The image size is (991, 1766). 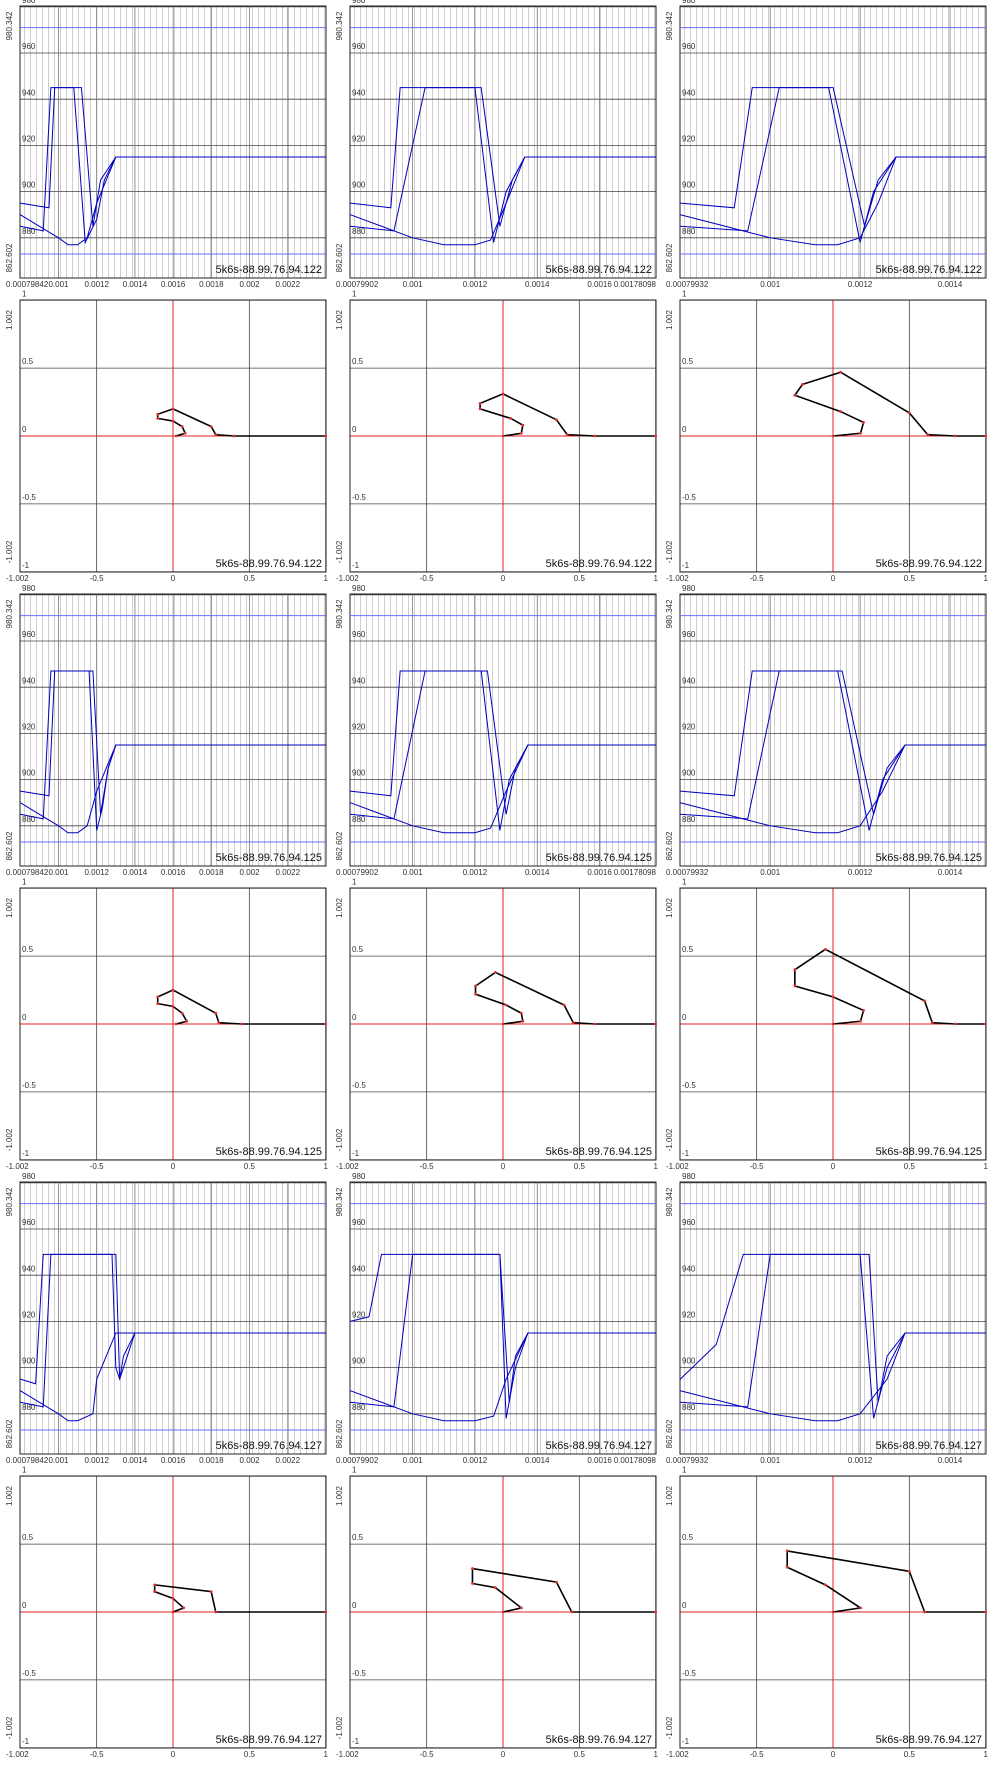 I want to click on x-tick-label: 0.0016, so click(x=599, y=872).